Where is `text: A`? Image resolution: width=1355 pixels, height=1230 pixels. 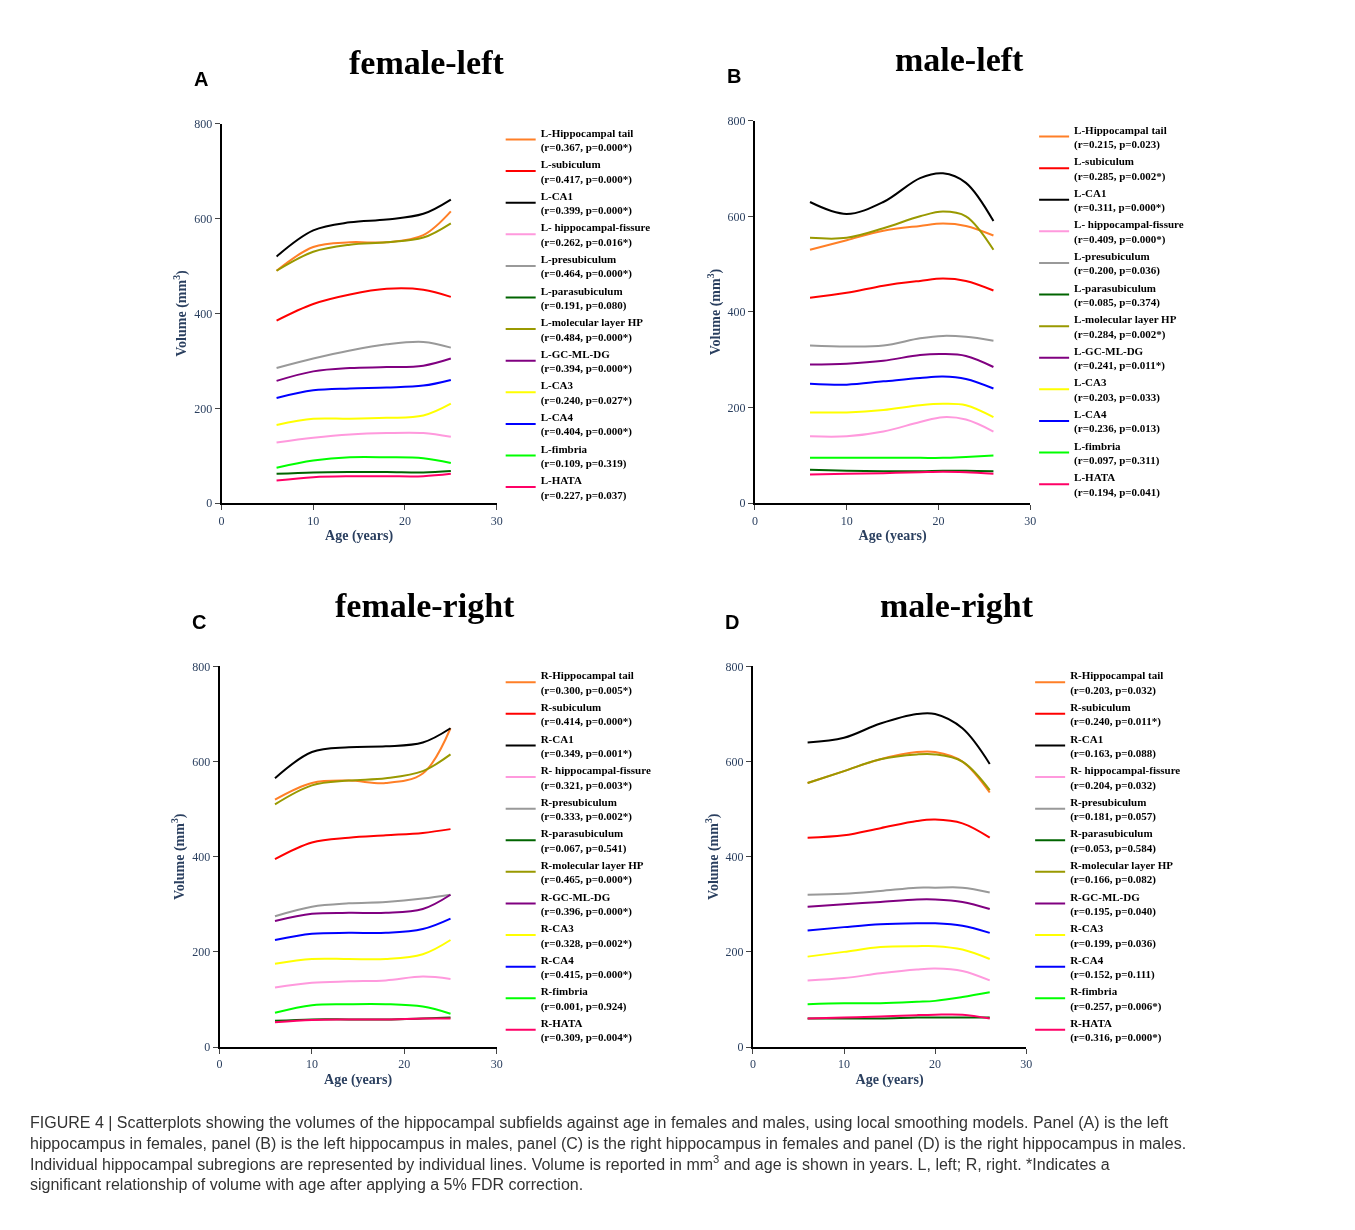 text: A is located at coordinates (201, 79).